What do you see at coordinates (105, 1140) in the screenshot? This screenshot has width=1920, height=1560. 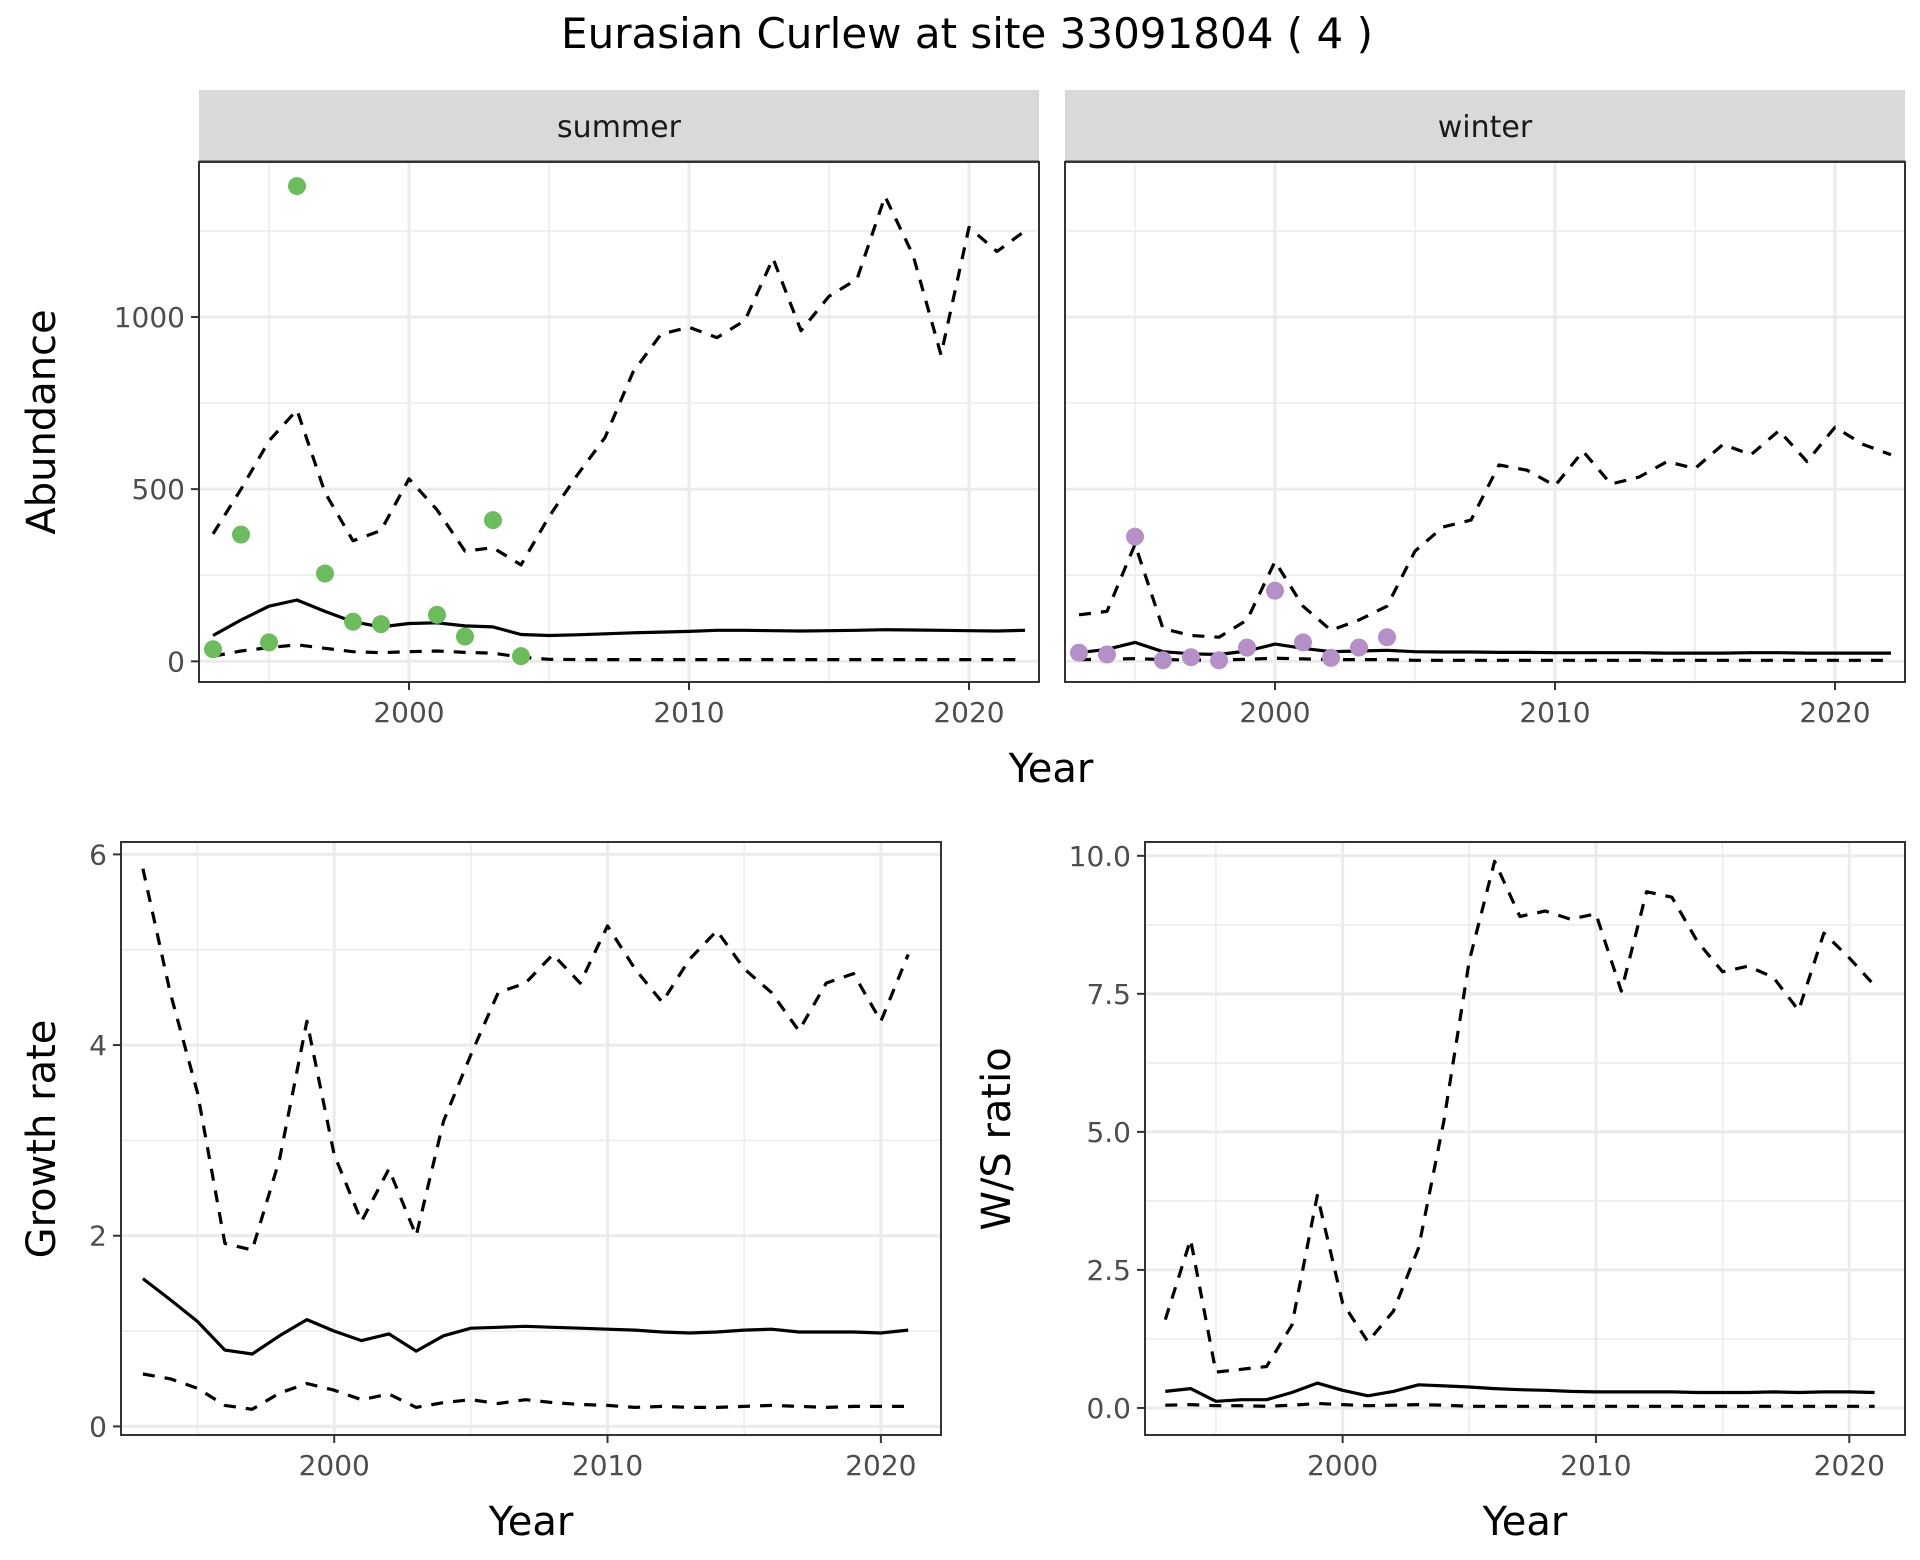 I see `y-axis-growth: 0 2 4 6` at bounding box center [105, 1140].